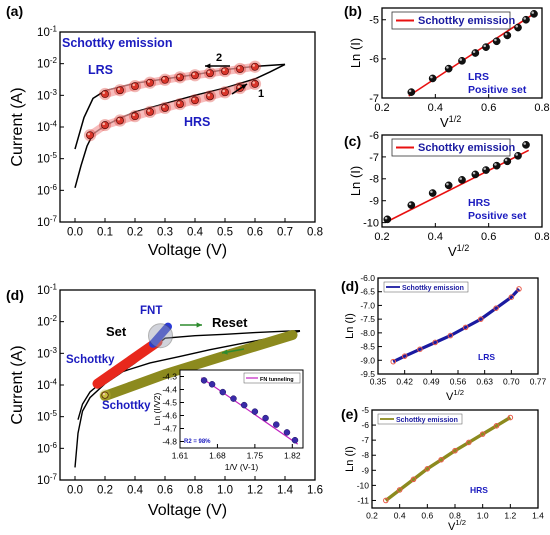 The height and width of the screenshot is (535, 550). Describe the element at coordinates (466, 21) in the screenshot. I see `legend-label: Schottky emission` at that location.